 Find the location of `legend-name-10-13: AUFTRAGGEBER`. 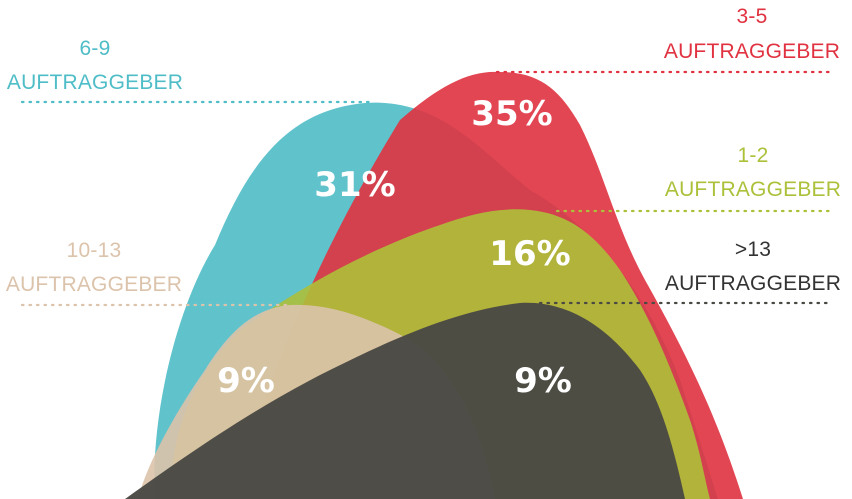

legend-name-10-13: AUFTRAGGEBER is located at coordinates (94, 284).